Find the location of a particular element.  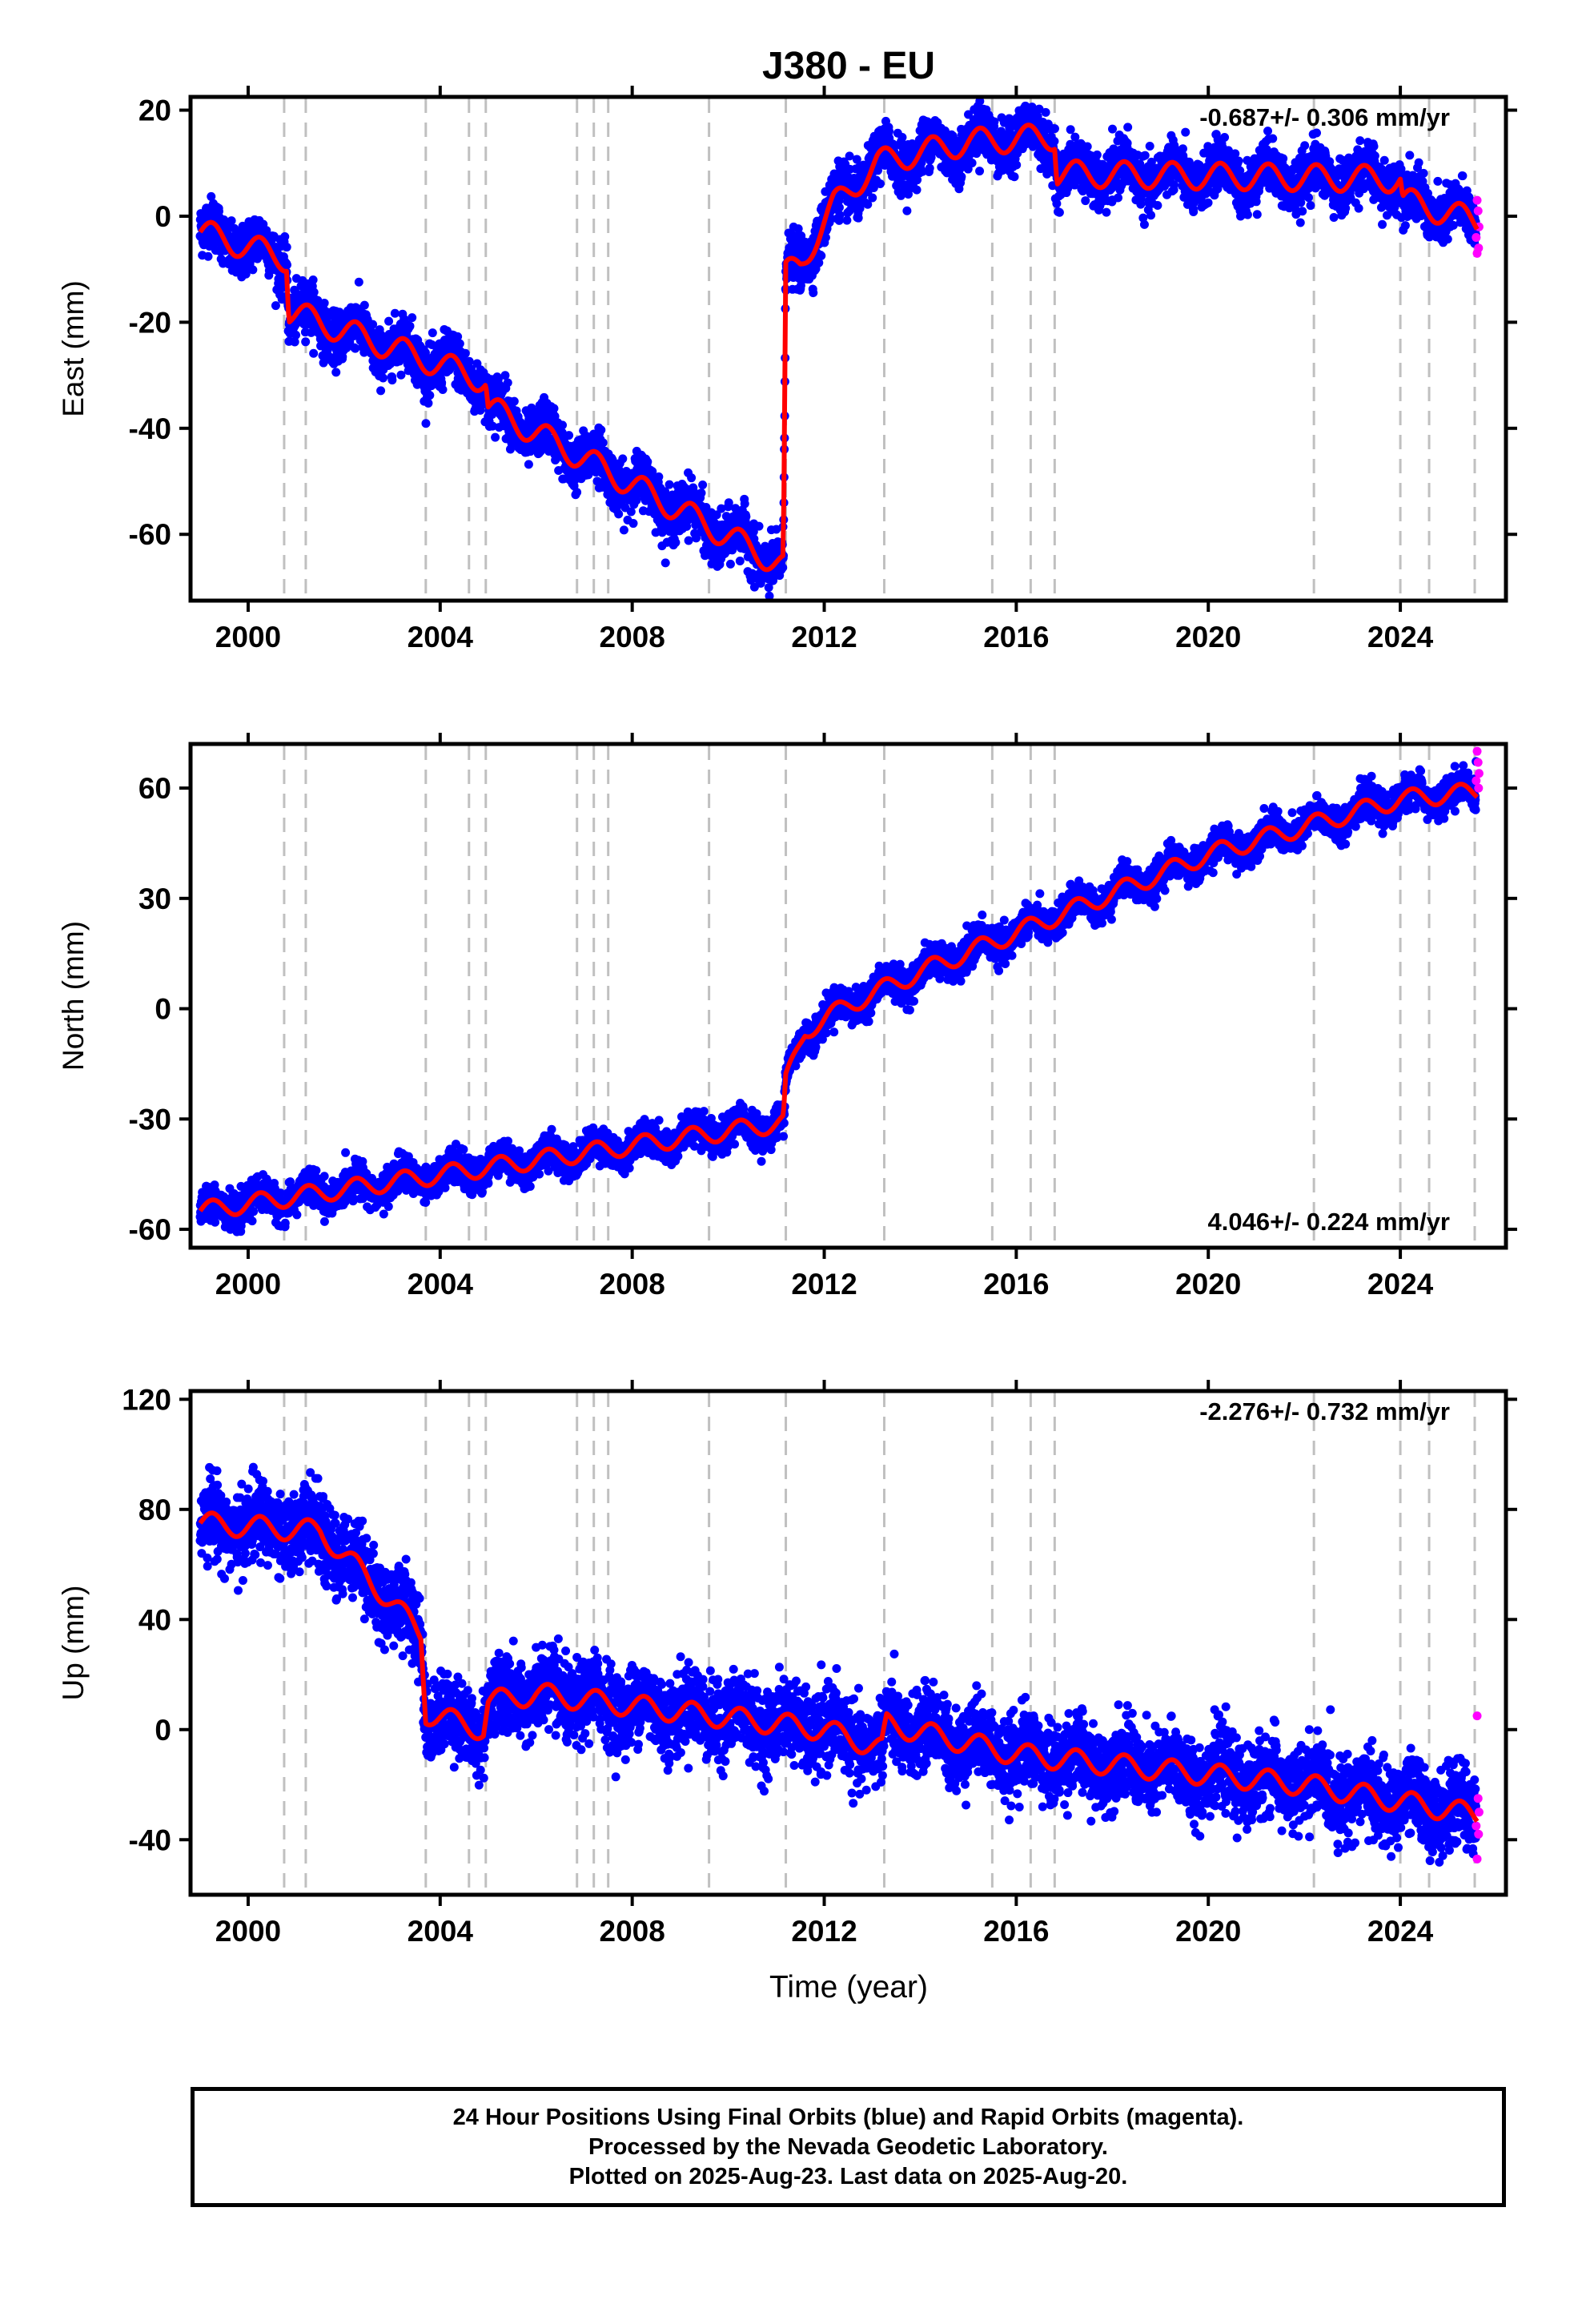

figure-title: J380 - EU is located at coordinates (848, 66).